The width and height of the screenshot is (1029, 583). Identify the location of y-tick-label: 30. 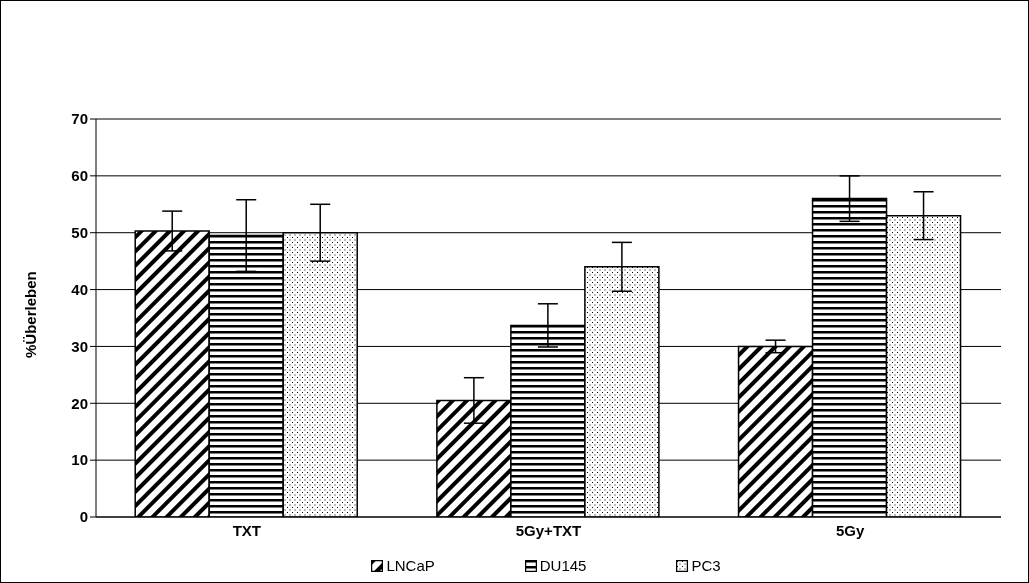
(79, 346).